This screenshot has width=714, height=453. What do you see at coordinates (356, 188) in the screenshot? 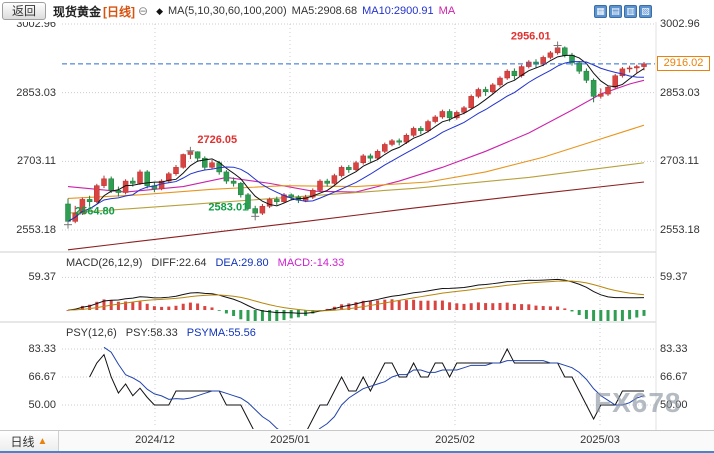
I see `ma-line-ma100` at bounding box center [356, 188].